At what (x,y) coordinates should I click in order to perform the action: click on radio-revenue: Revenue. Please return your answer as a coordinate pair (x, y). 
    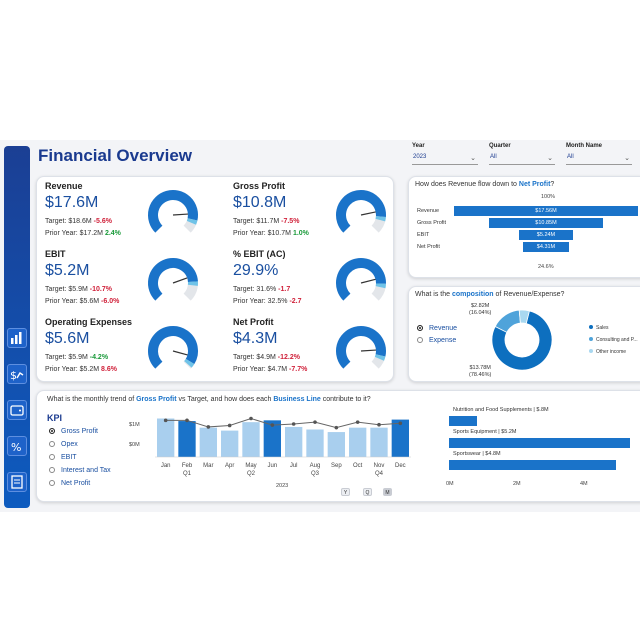
    Looking at the image, I should click on (437, 328).